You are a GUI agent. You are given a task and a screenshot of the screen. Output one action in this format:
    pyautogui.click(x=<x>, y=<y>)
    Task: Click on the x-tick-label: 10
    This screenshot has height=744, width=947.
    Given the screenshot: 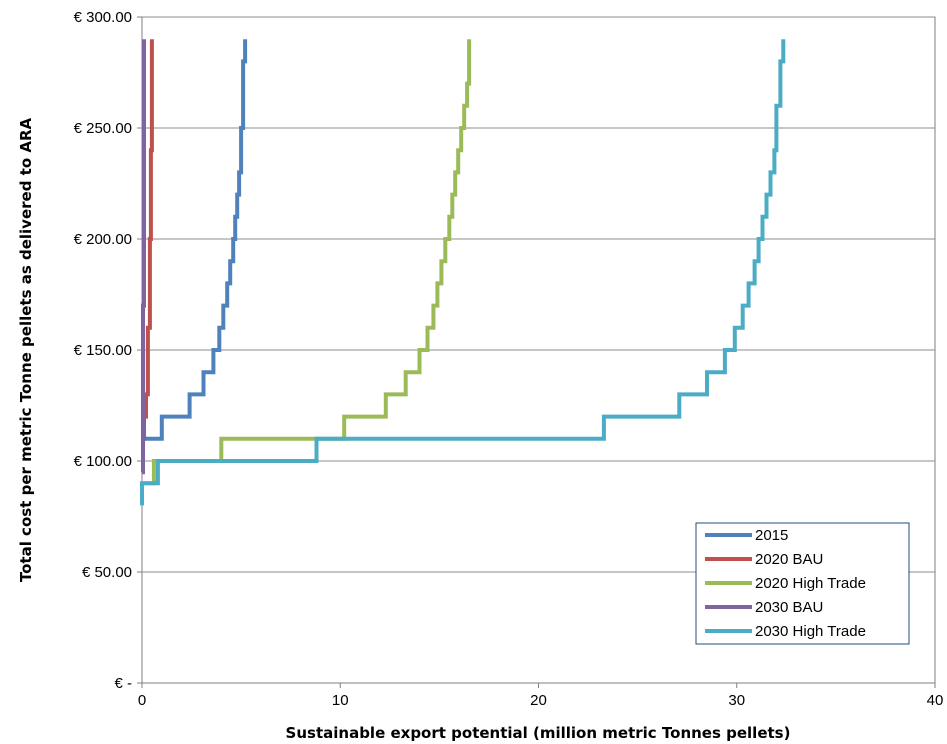 What is the action you would take?
    pyautogui.click(x=340, y=700)
    